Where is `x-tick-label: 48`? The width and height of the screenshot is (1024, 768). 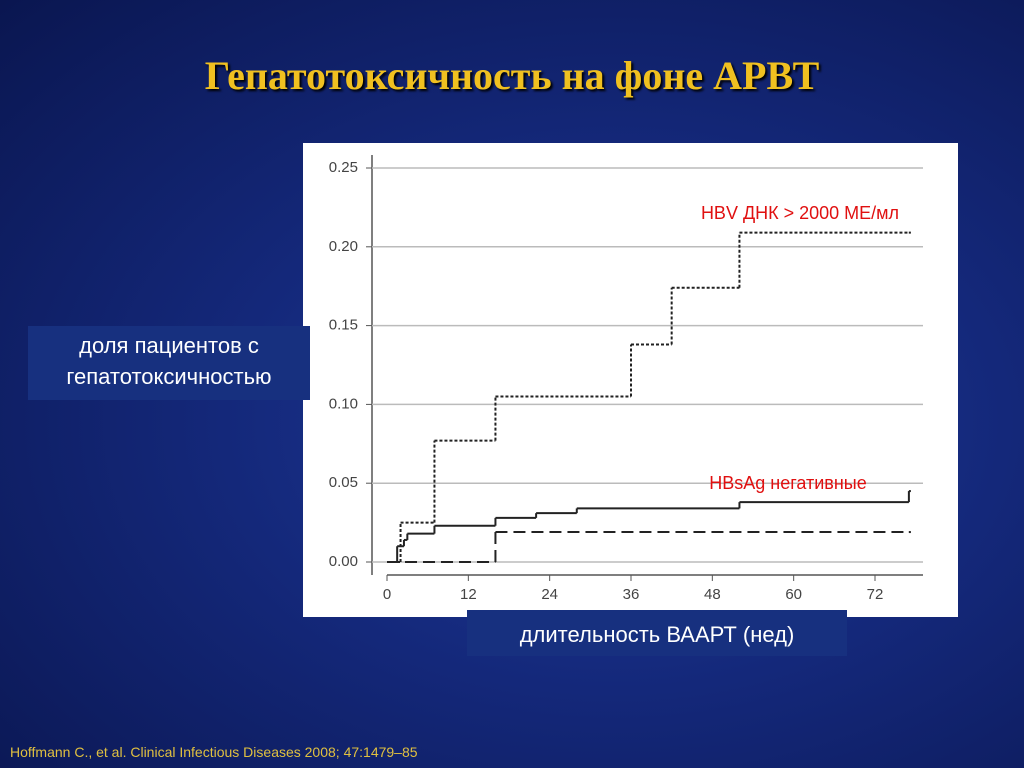
x-tick-label: 48 is located at coordinates (712, 594).